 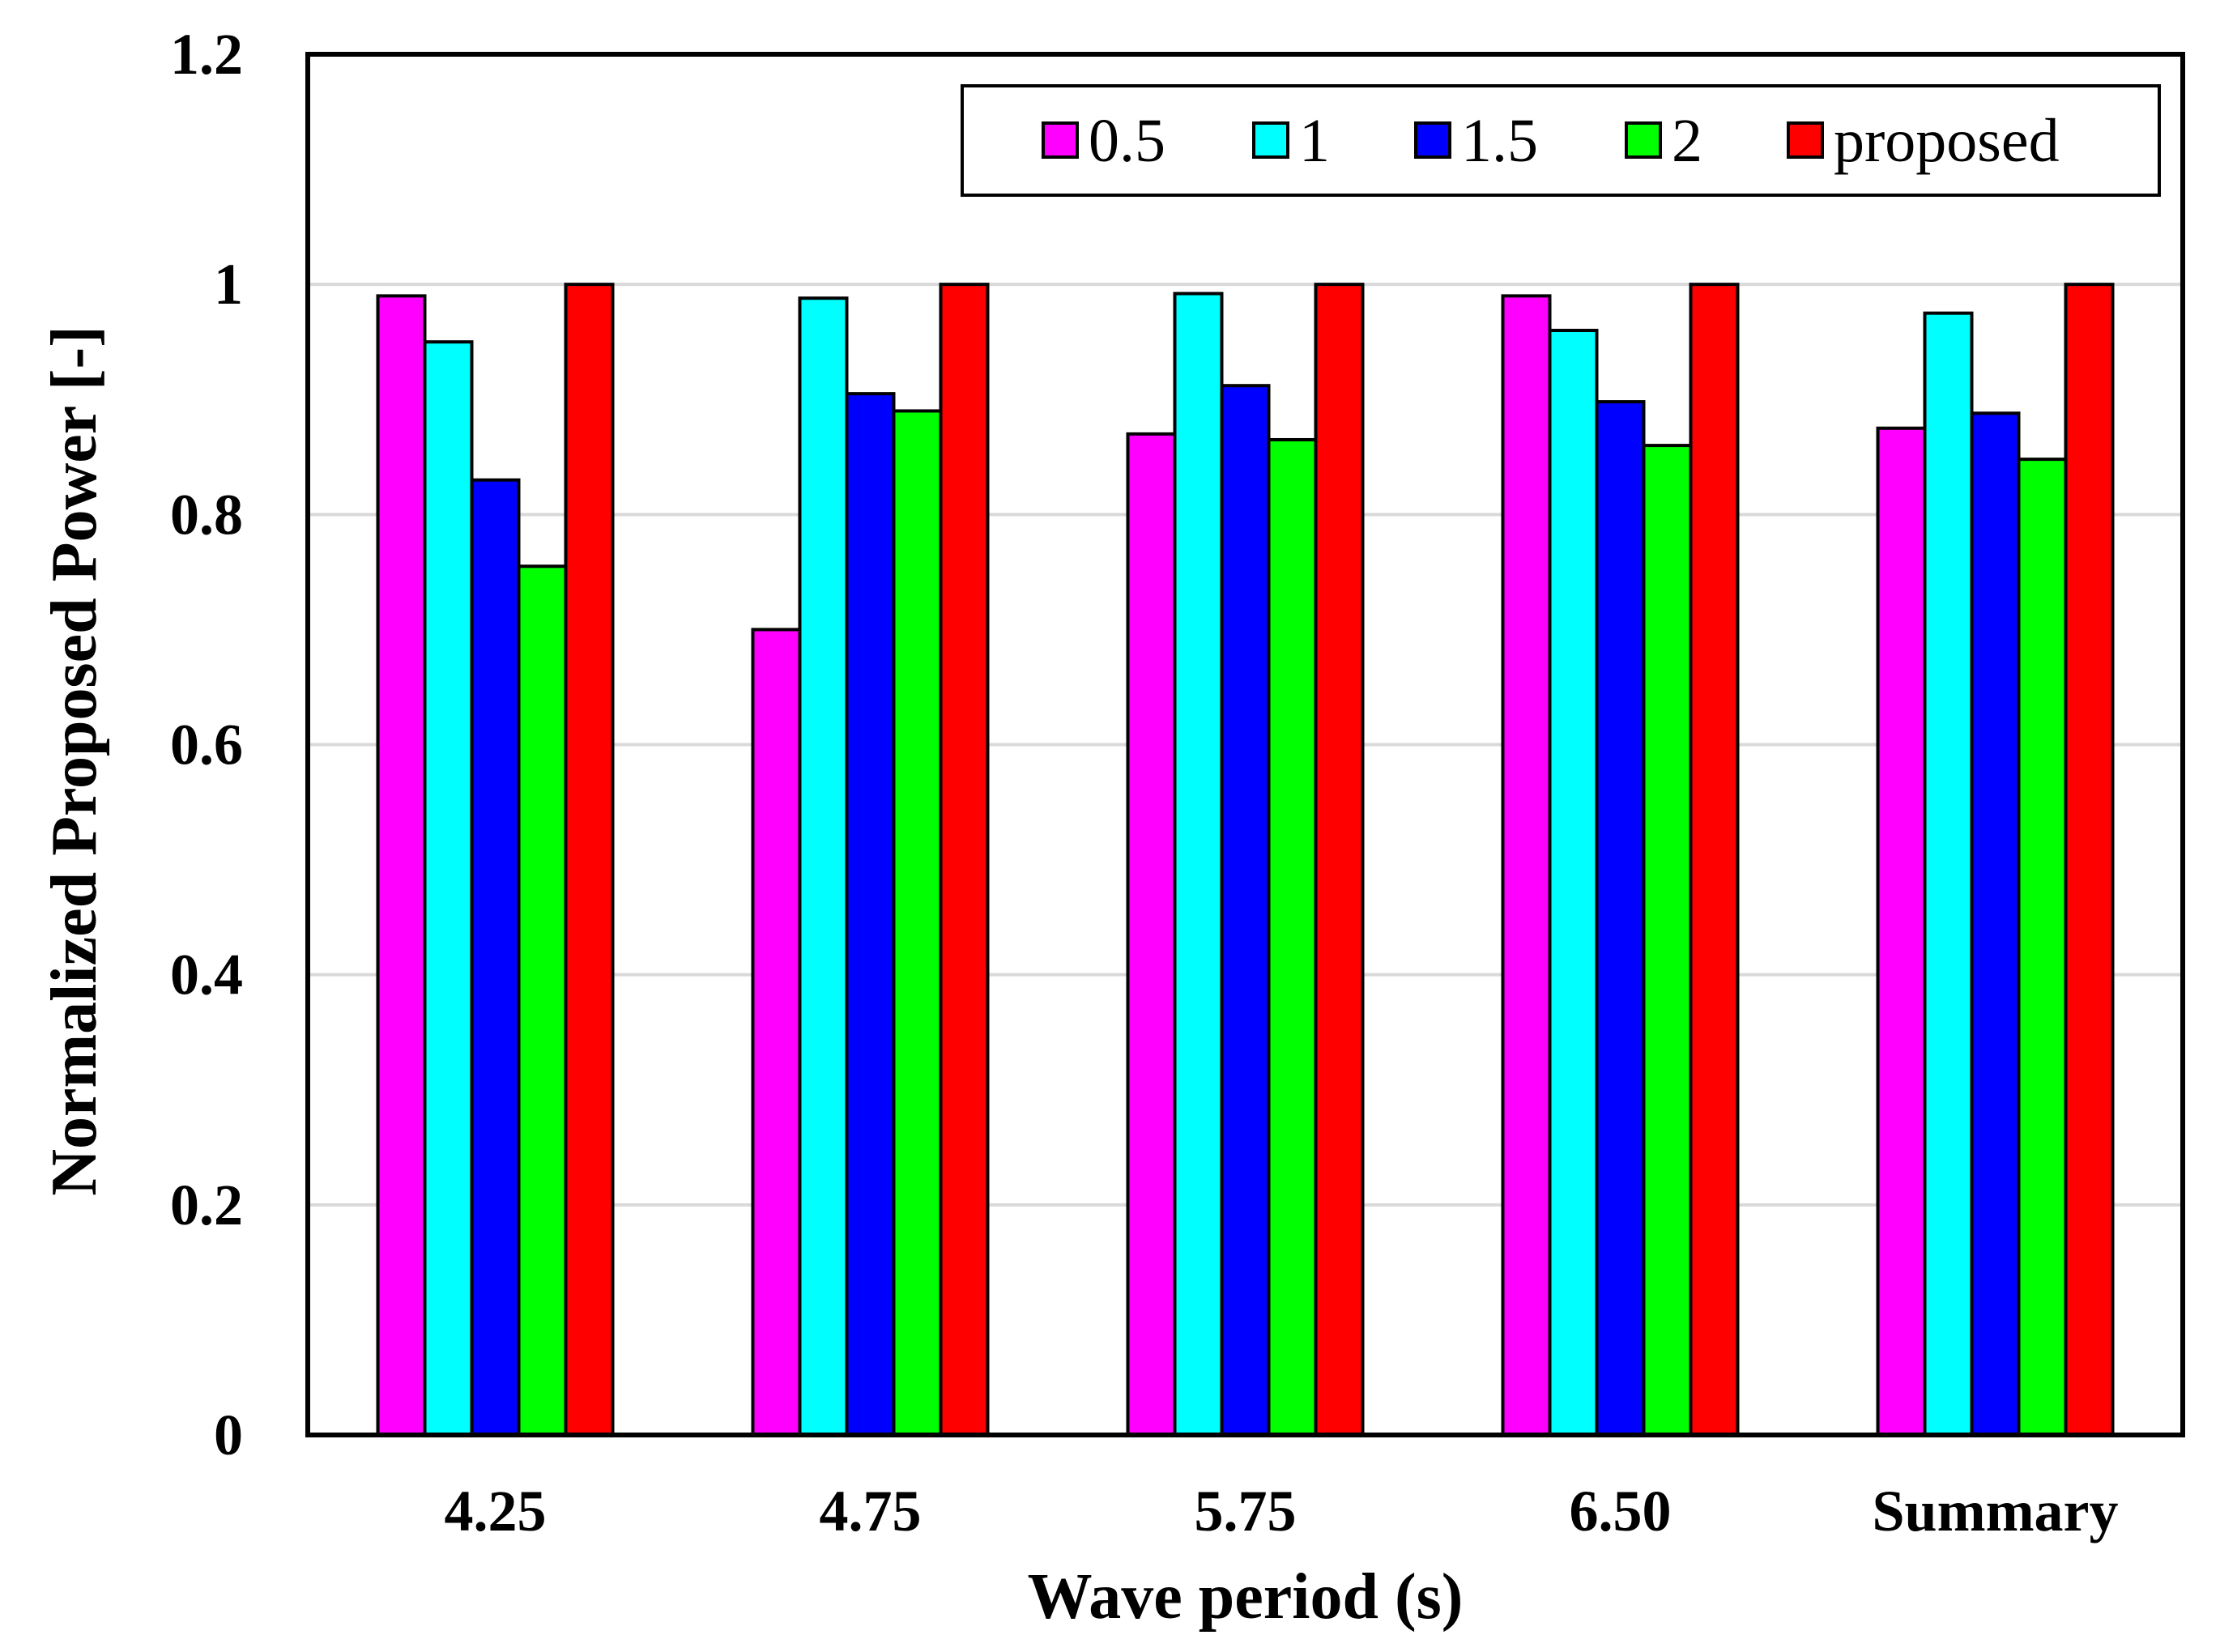 I want to click on x-tick-label: 5.75, so click(x=1246, y=1511).